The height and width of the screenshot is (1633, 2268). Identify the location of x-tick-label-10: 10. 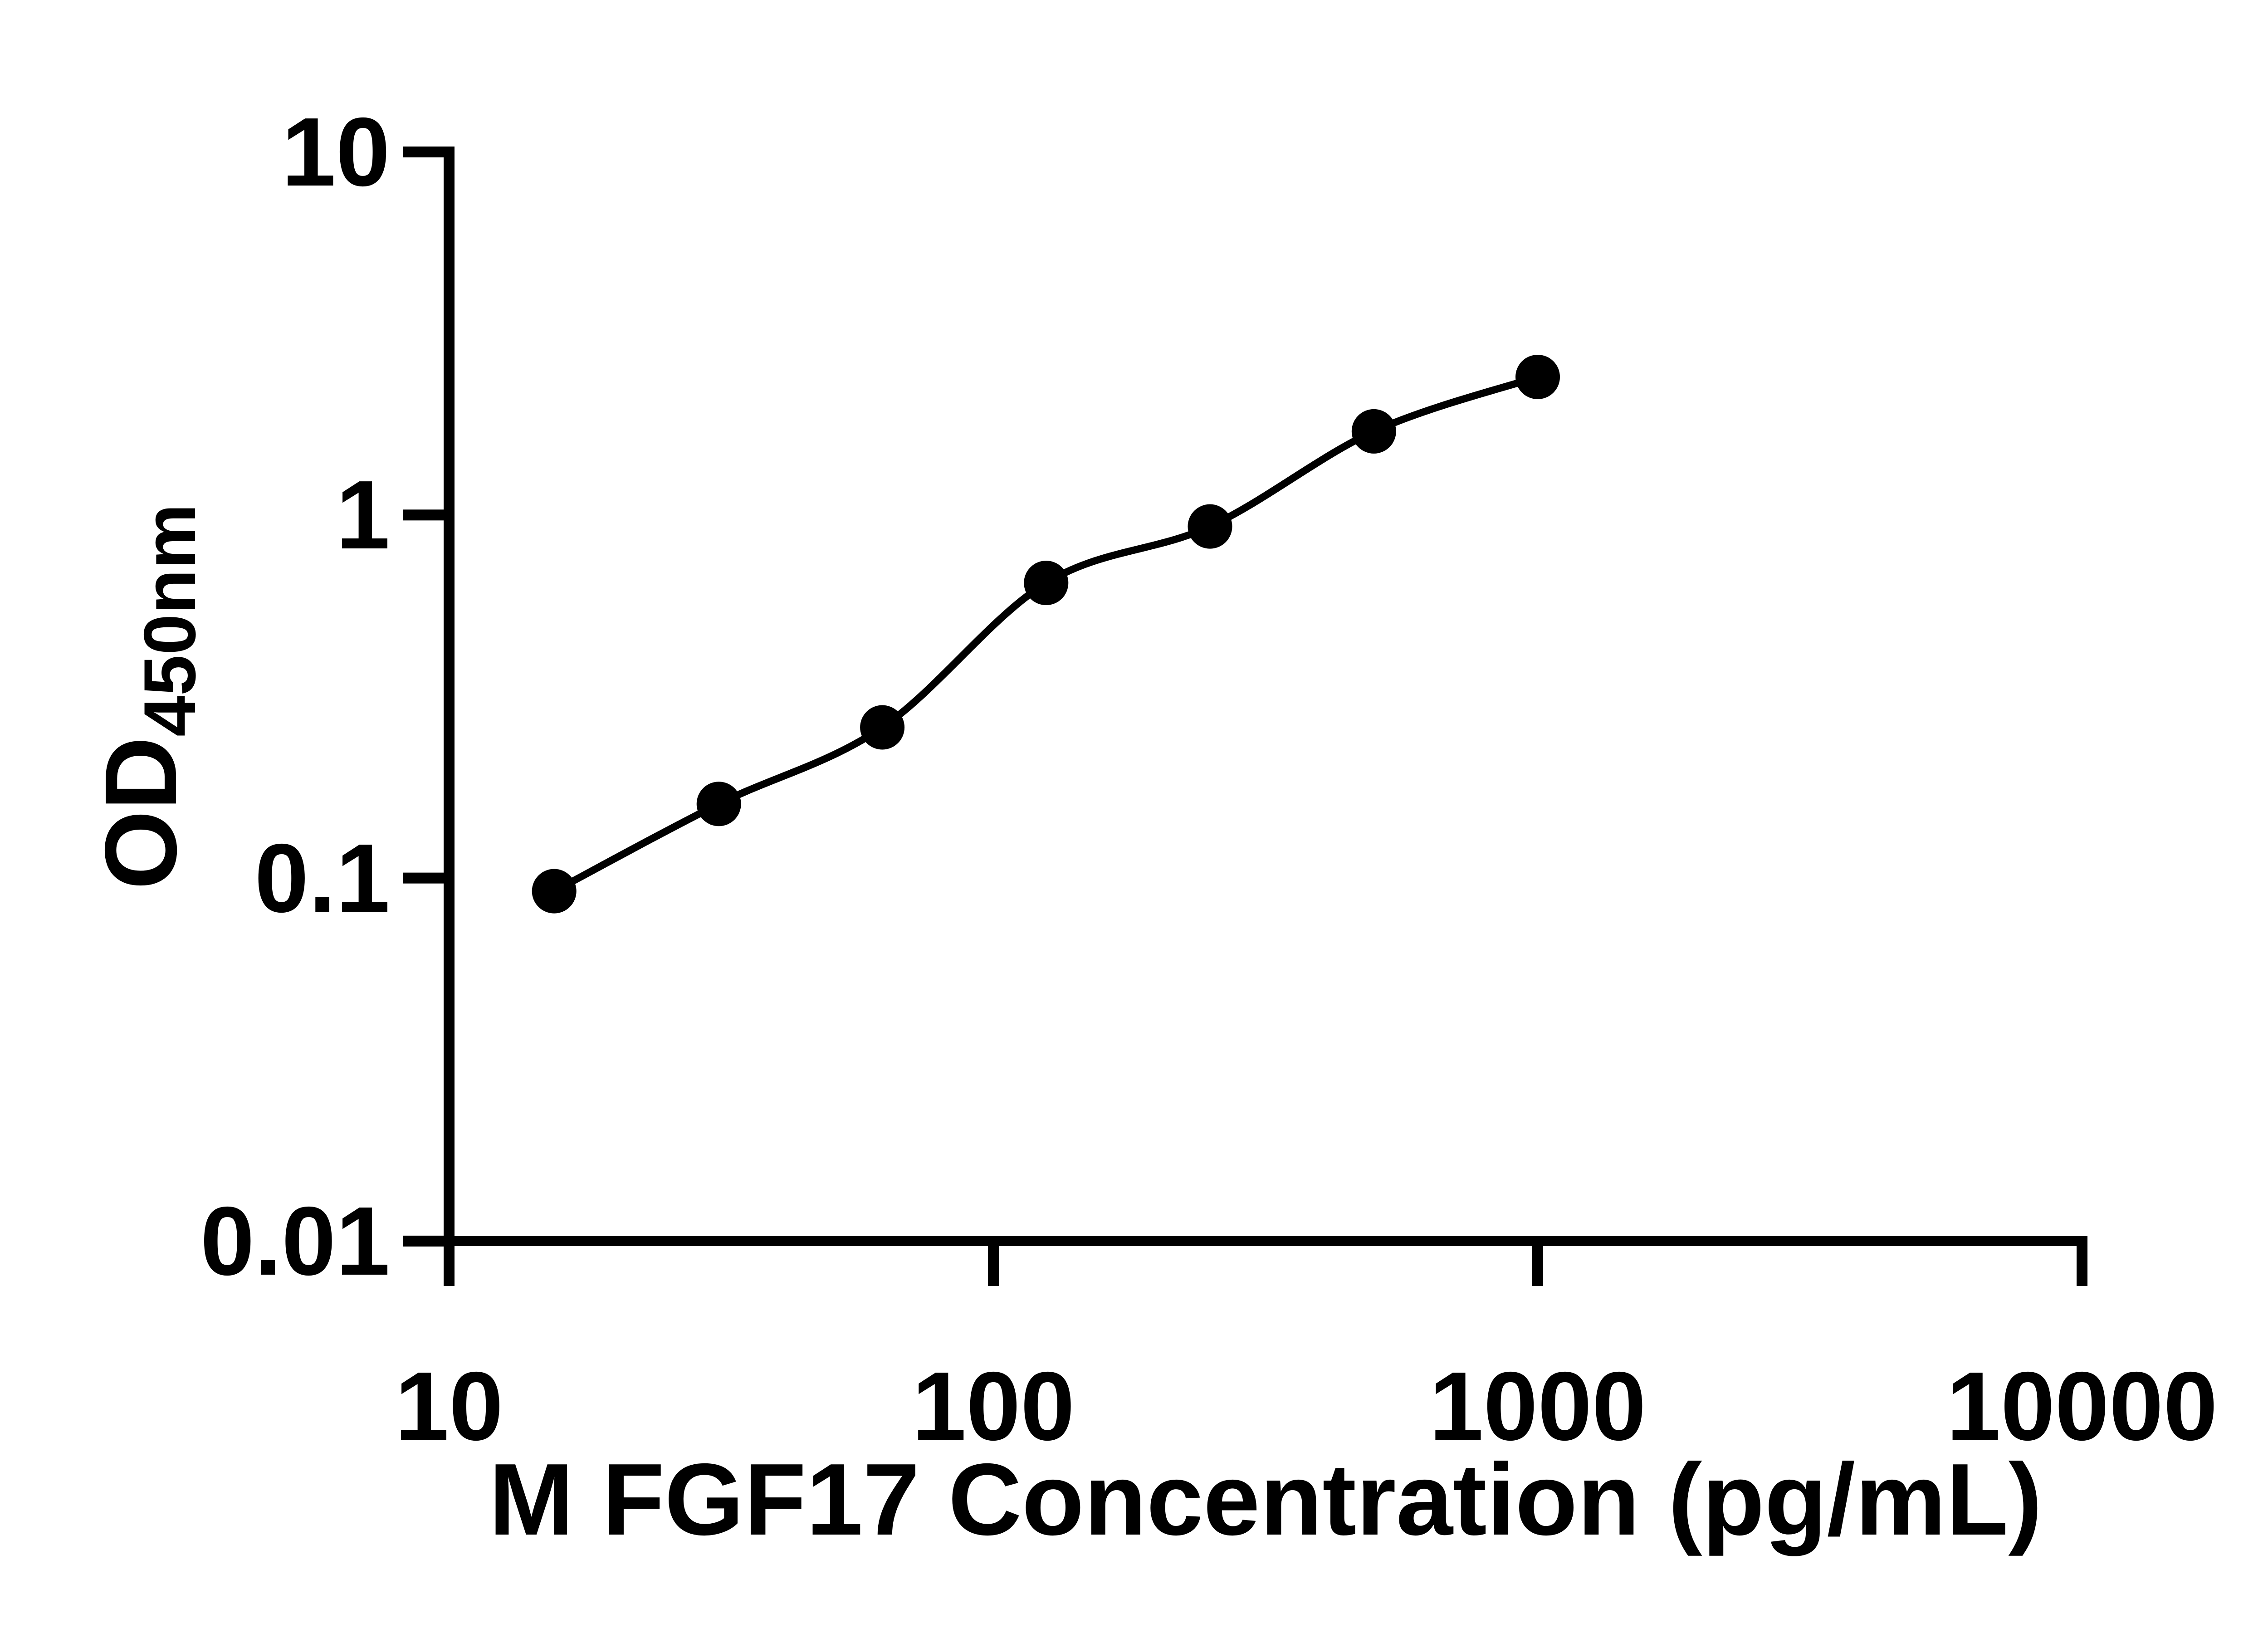
(449, 1406).